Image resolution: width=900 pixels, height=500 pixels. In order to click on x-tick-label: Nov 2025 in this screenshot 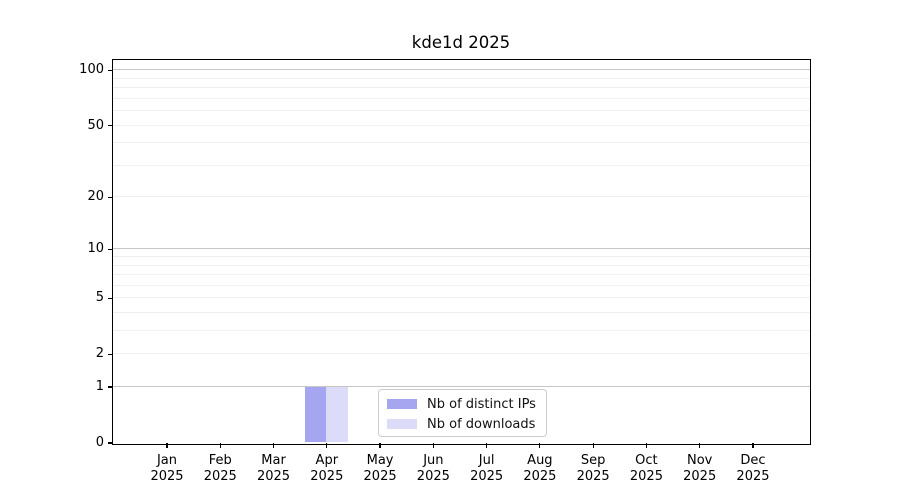, I will do `click(700, 469)`.